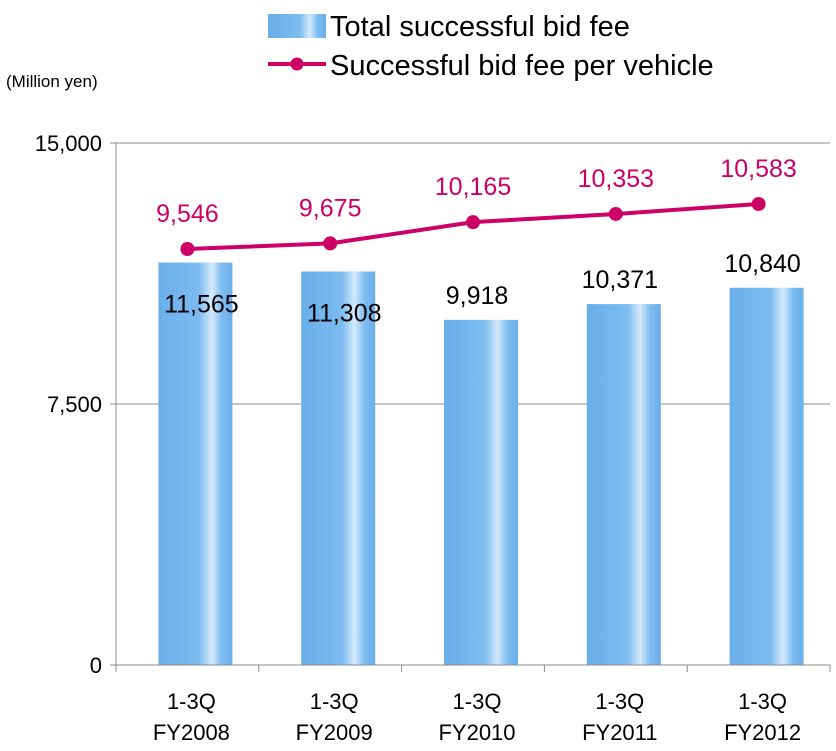 The height and width of the screenshot is (751, 836). Describe the element at coordinates (187, 214) in the screenshot. I see `line-data-label: 9,546` at that location.